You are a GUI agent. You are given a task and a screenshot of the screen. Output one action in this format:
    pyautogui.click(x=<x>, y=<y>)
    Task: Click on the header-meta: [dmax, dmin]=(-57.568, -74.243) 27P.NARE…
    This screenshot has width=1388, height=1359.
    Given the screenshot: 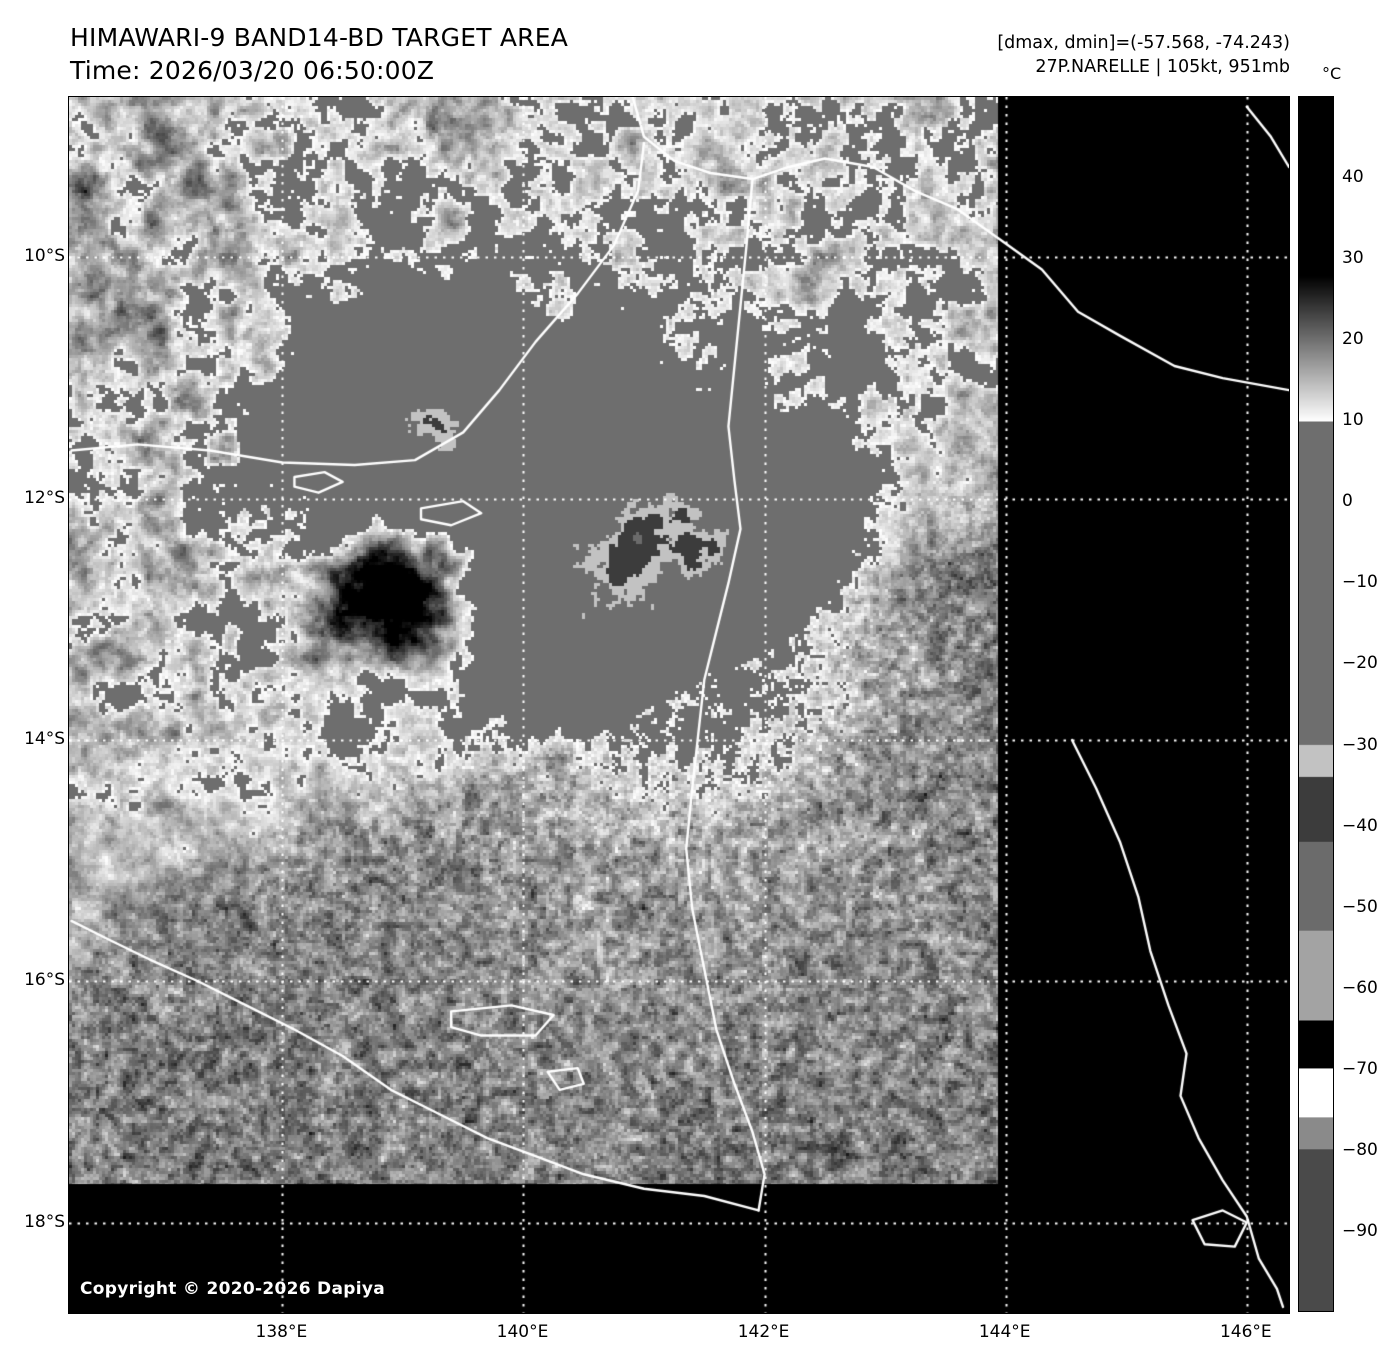 What is the action you would take?
    pyautogui.click(x=1143, y=55)
    